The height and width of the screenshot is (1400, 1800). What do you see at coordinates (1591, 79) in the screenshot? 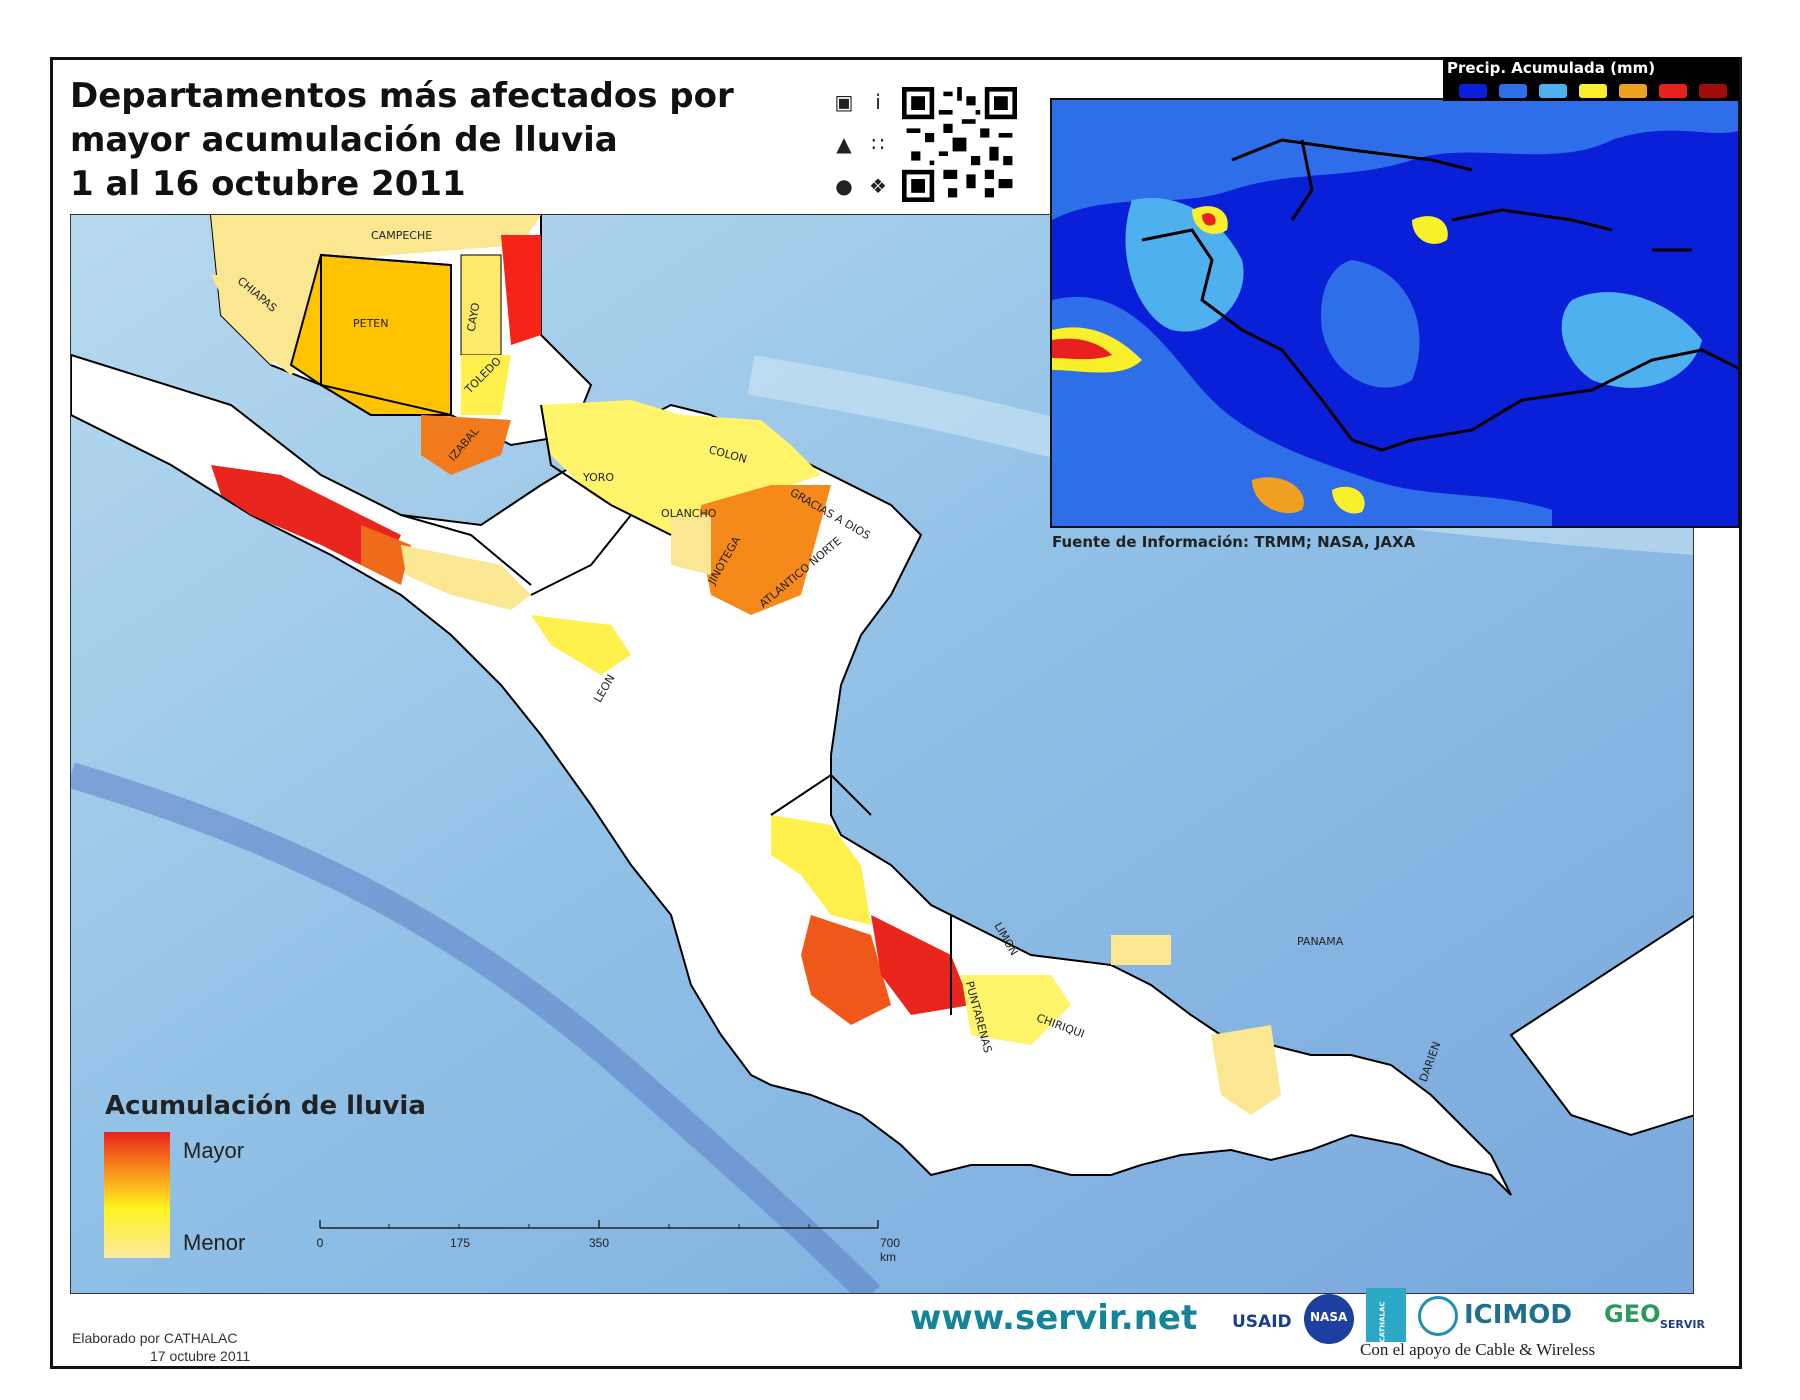
I see `inset-legend: Precip. Acumulada (mm)` at bounding box center [1591, 79].